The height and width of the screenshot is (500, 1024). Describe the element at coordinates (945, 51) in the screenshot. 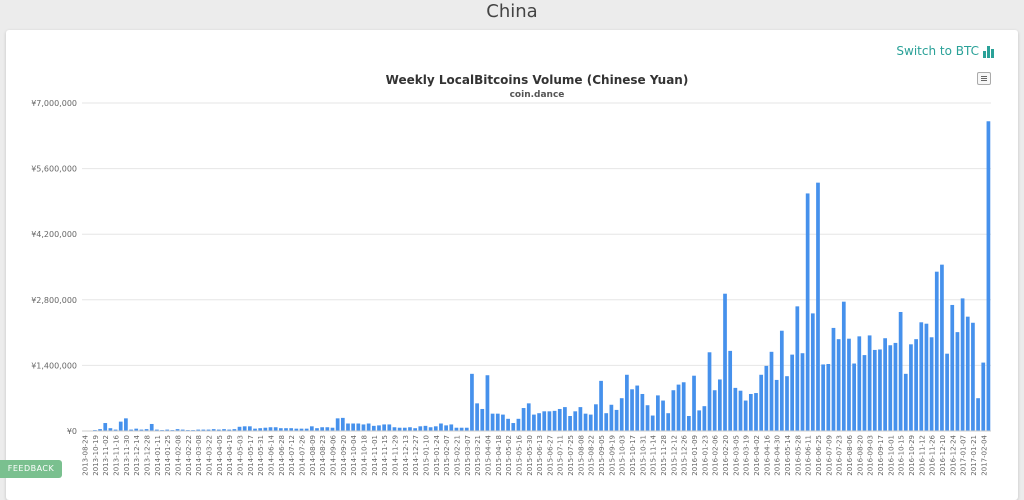

I see `switch-to-btc-button: Switch to BTC` at that location.